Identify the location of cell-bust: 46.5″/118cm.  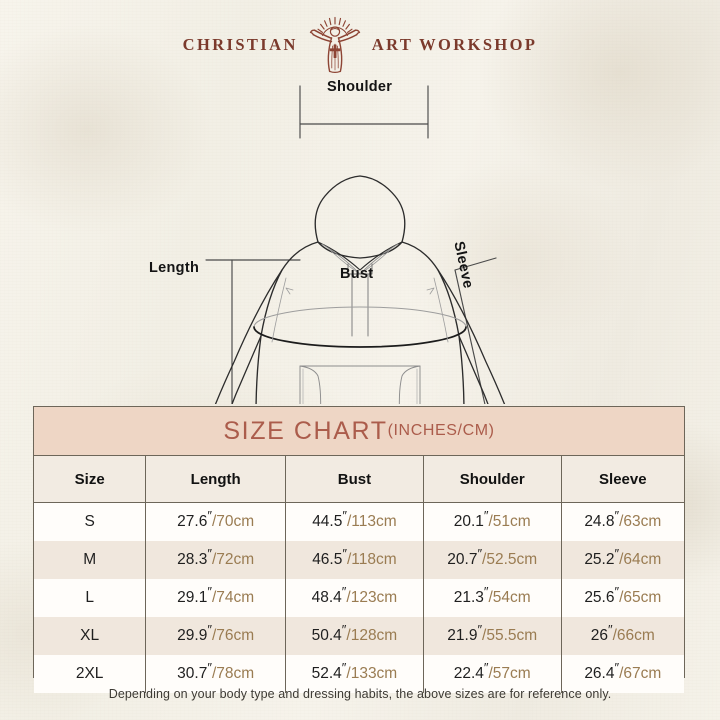
(354, 560).